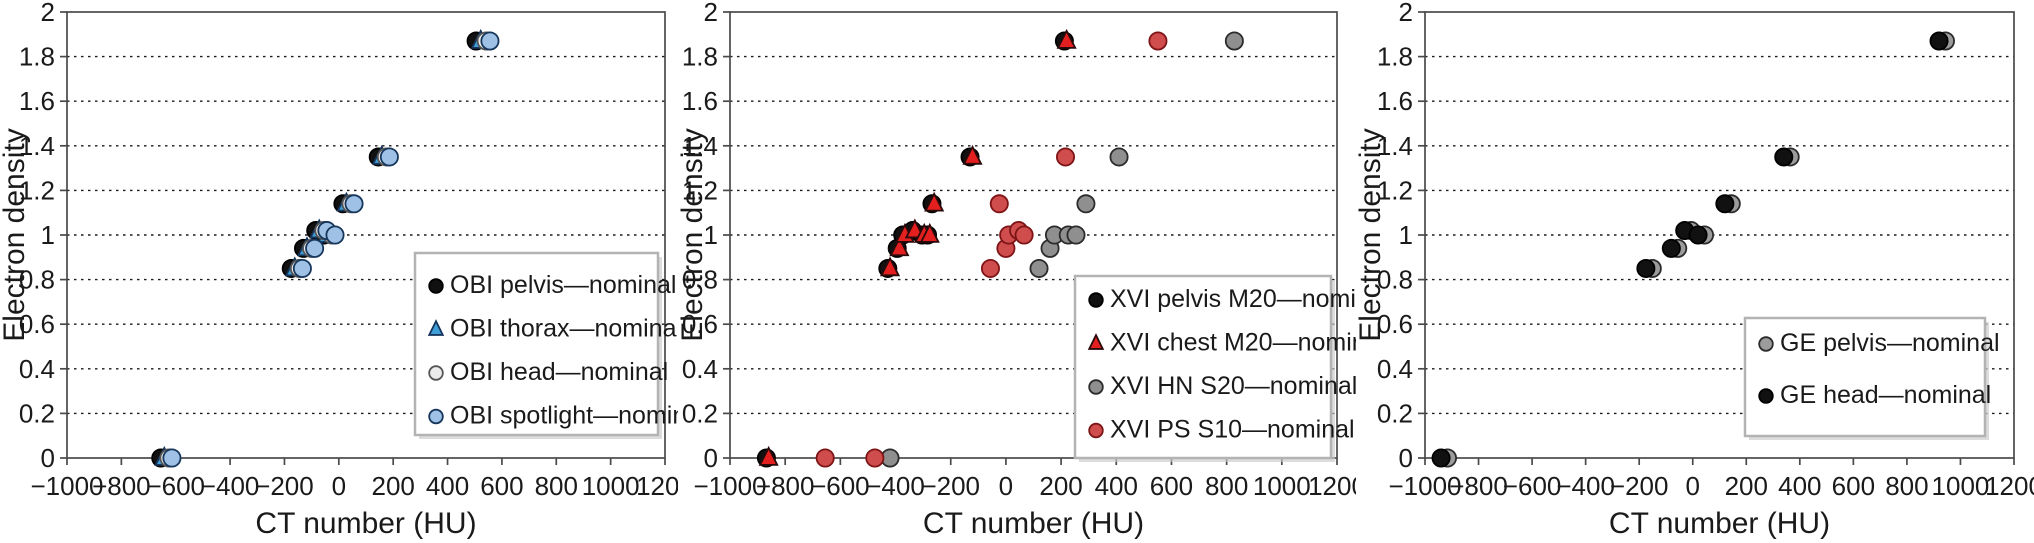  Describe the element at coordinates (563, 285) in the screenshot. I see `legend-label: OBI pelvis—nominal` at that location.